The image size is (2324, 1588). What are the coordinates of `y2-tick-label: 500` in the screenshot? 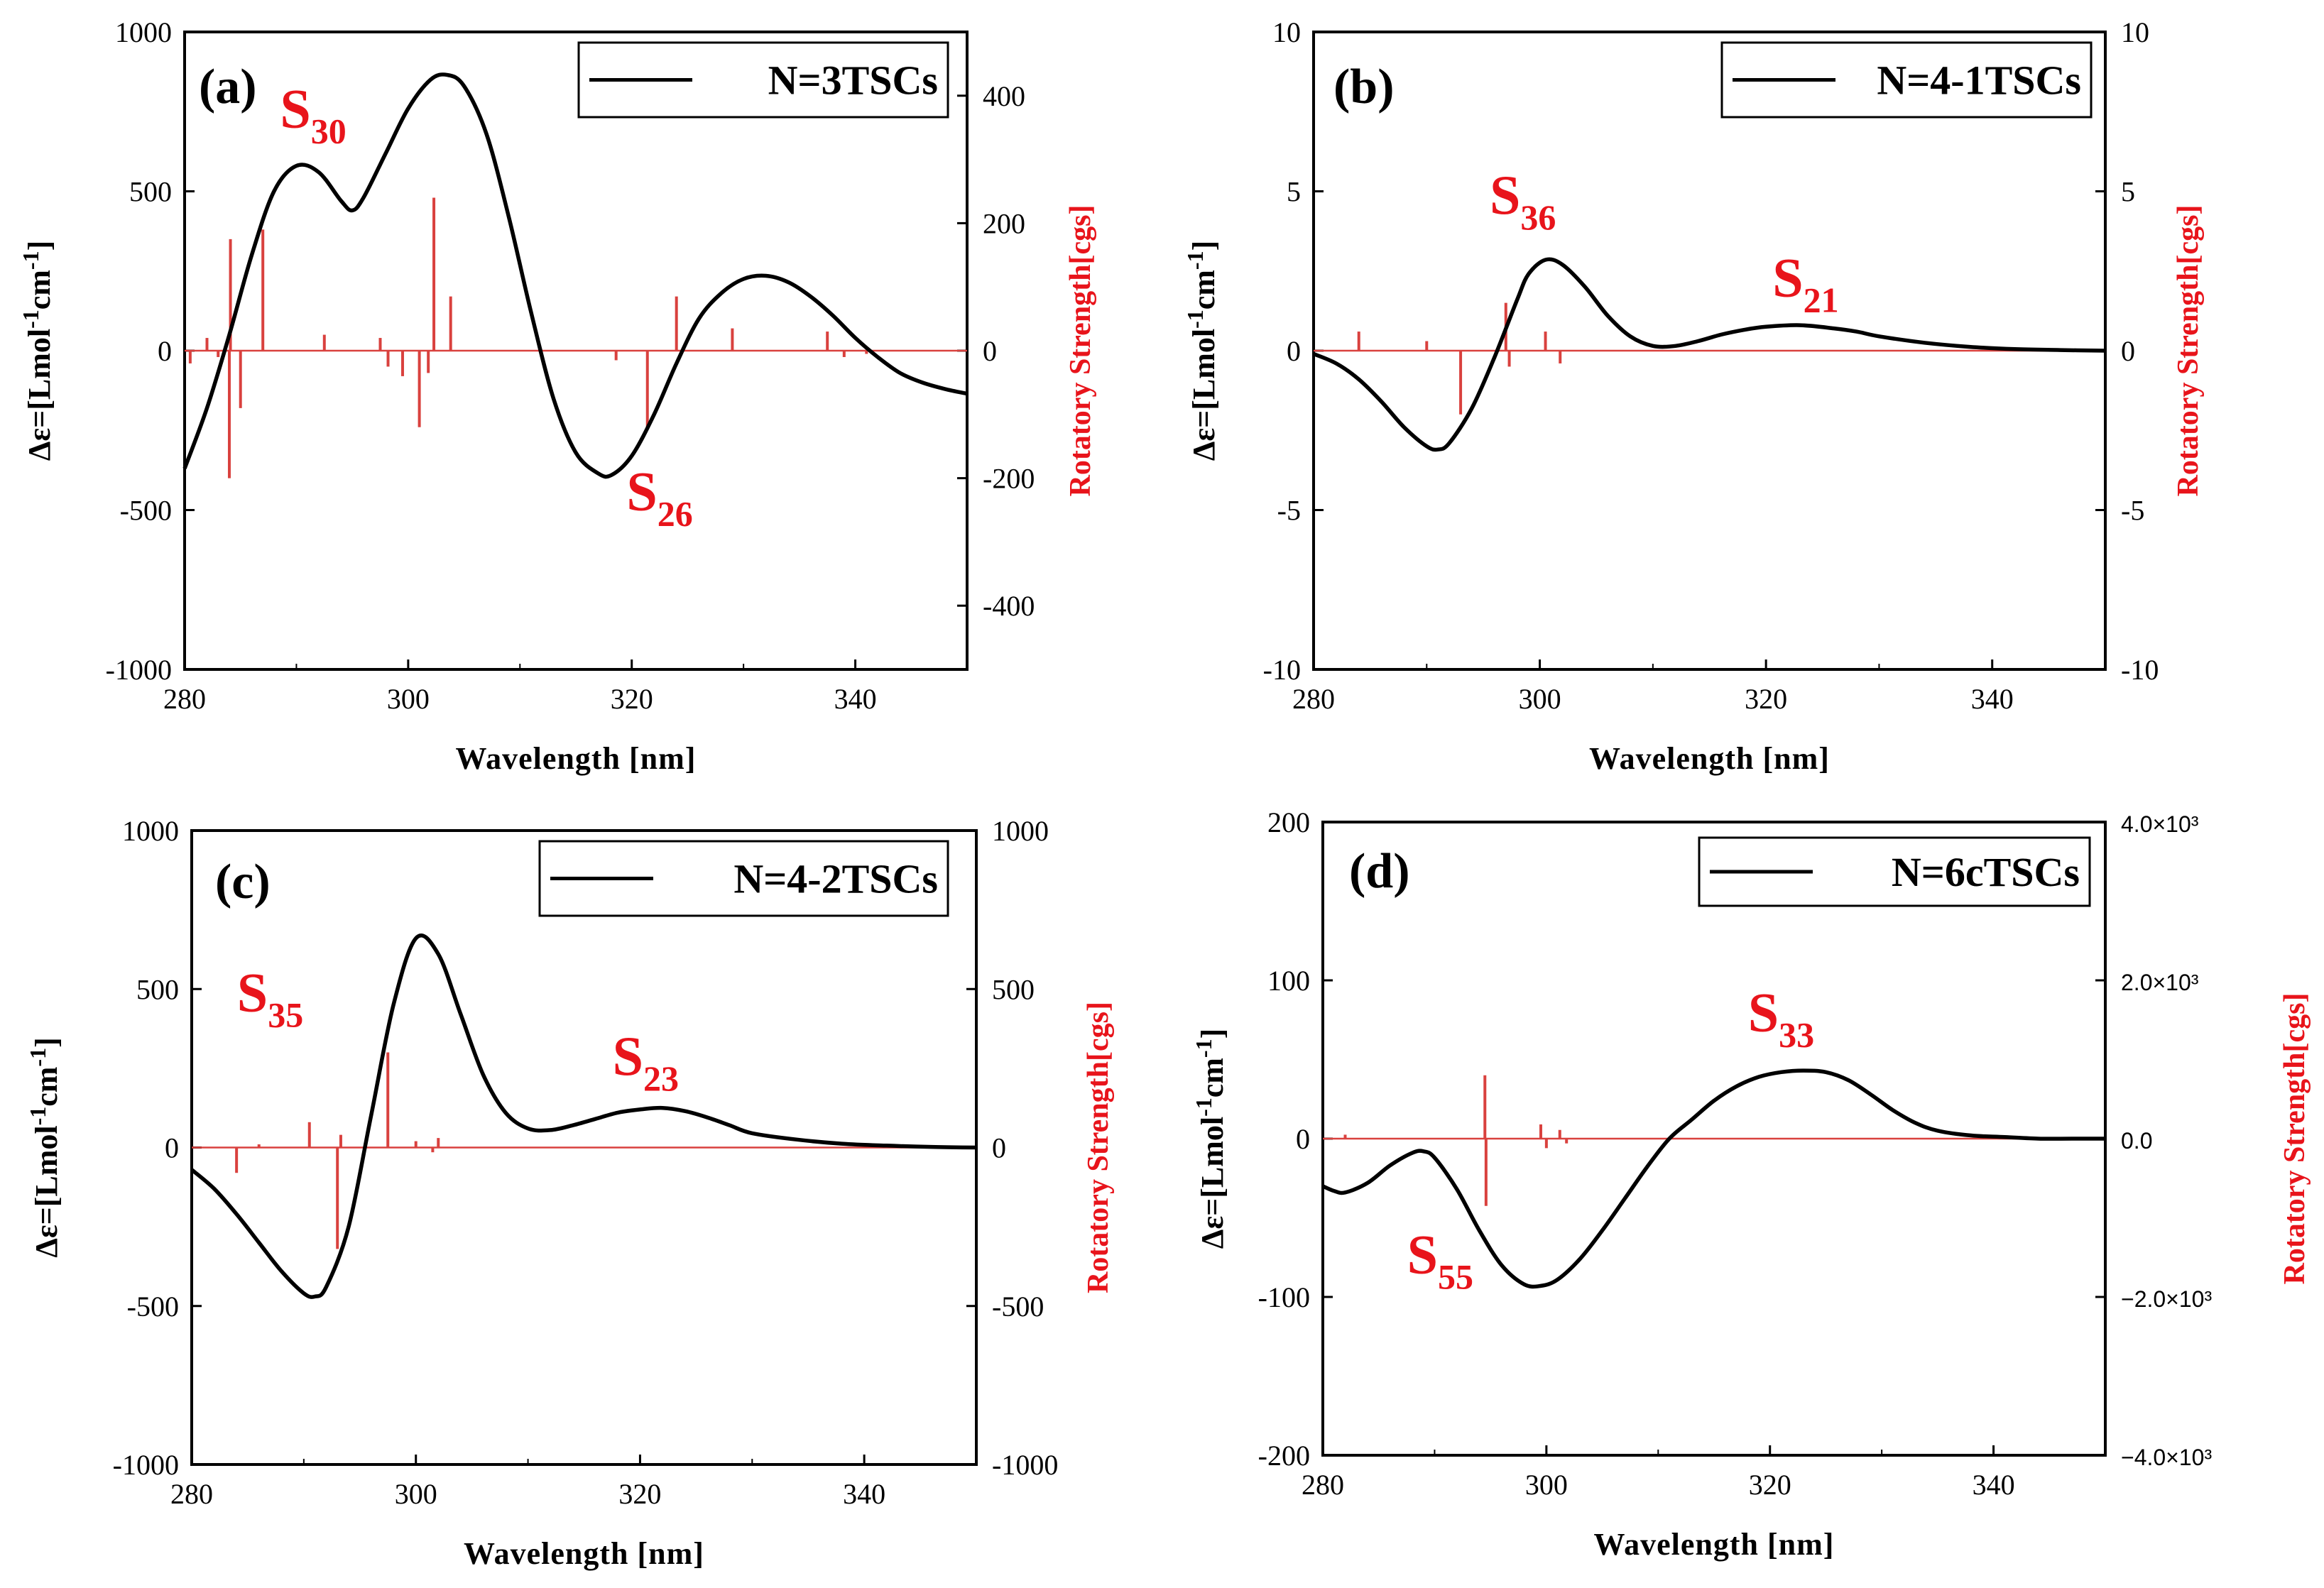 It's located at (1013, 989).